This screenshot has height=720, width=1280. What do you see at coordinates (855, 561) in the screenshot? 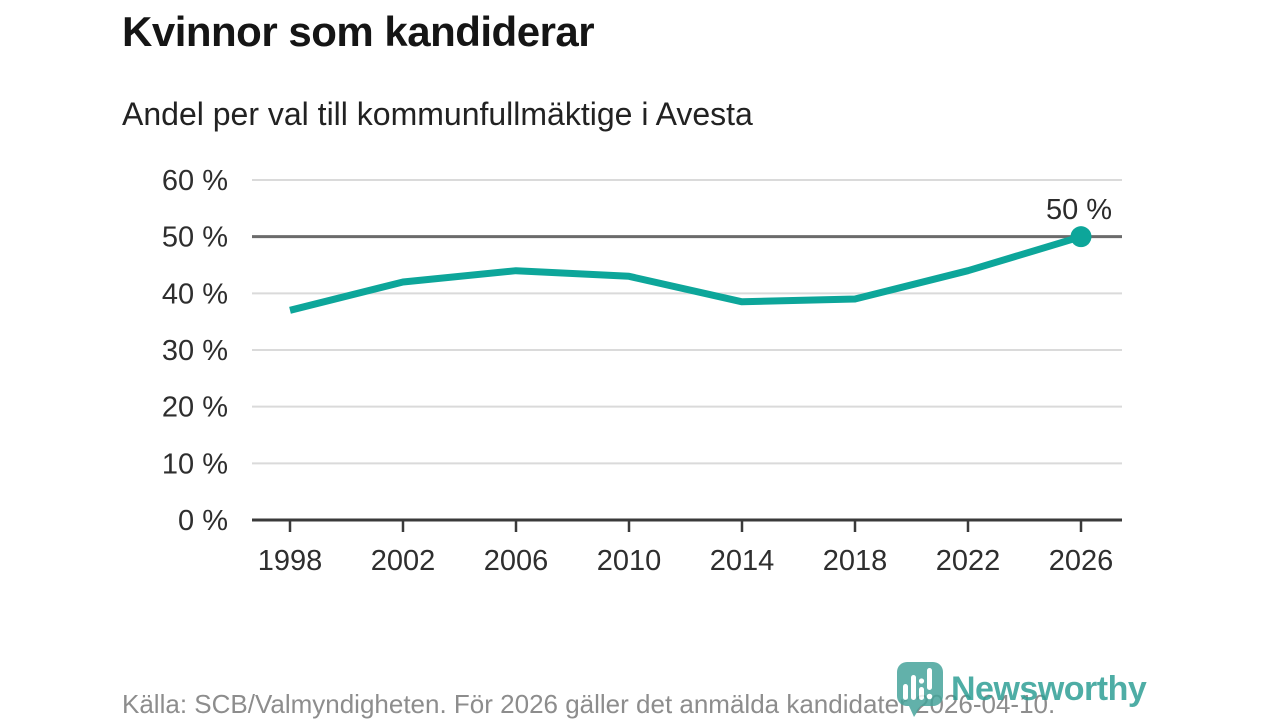
I see `x-tick-label: 2018` at bounding box center [855, 561].